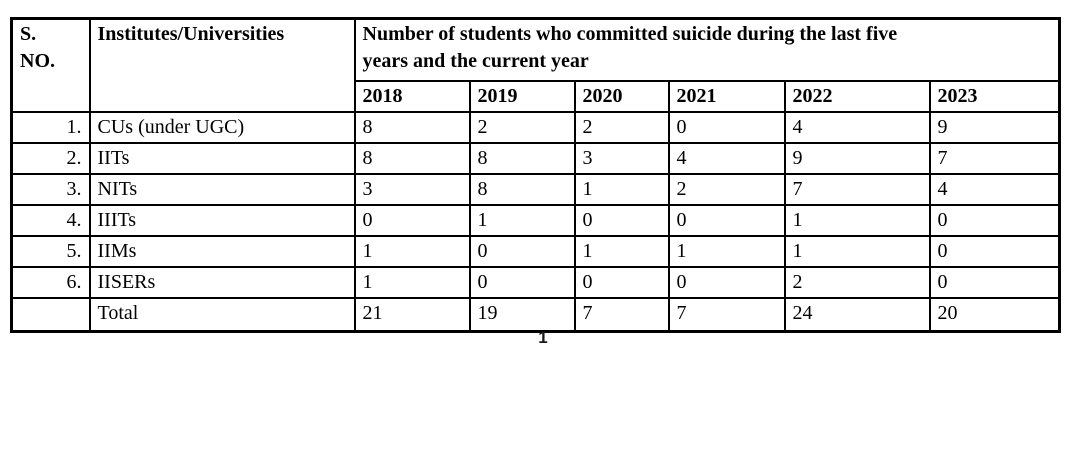 The height and width of the screenshot is (460, 1079). What do you see at coordinates (37, 61) in the screenshot?
I see `sno-header-line2: NO.` at bounding box center [37, 61].